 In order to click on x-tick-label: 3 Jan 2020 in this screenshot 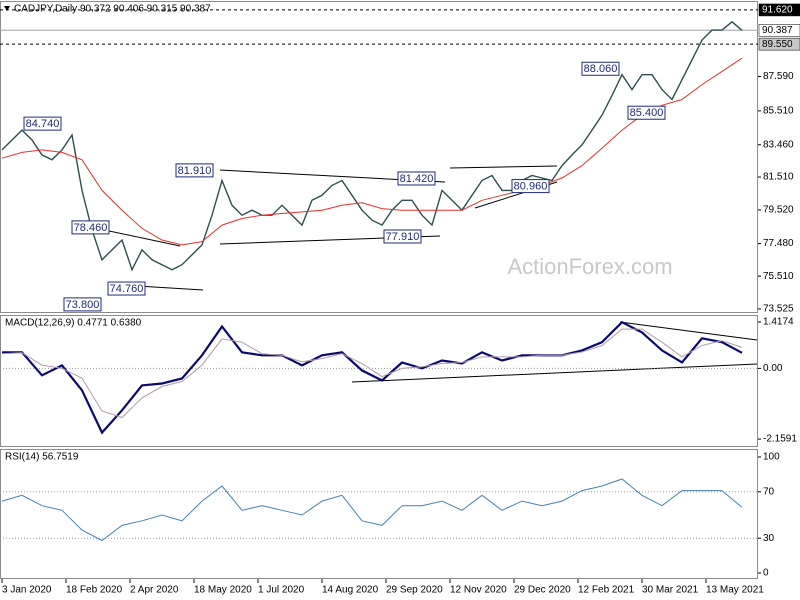, I will do `click(27, 590)`.